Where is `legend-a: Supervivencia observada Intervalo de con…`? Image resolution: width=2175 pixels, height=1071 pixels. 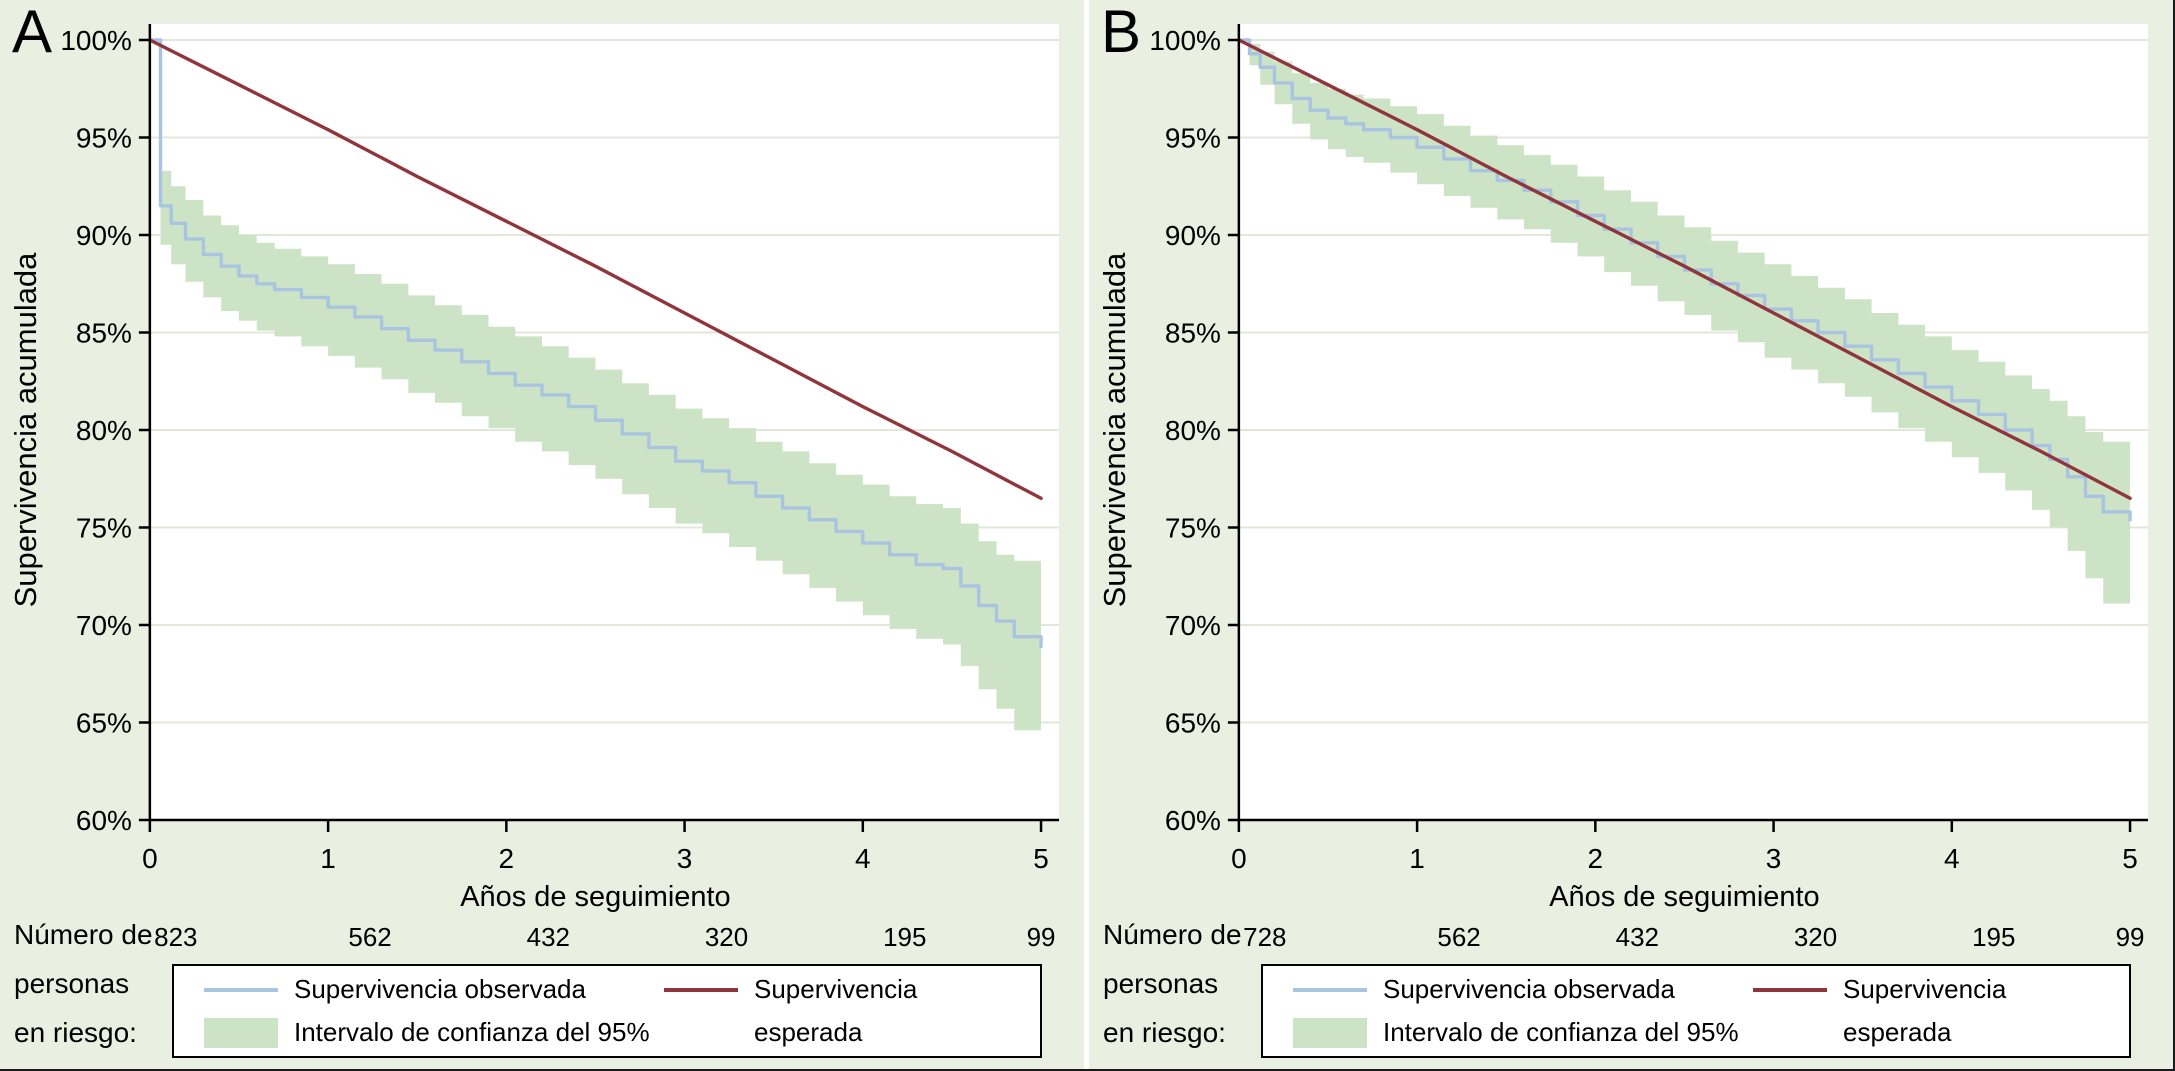
legend-a: Supervivencia observada Intervalo de con… is located at coordinates (607, 1011).